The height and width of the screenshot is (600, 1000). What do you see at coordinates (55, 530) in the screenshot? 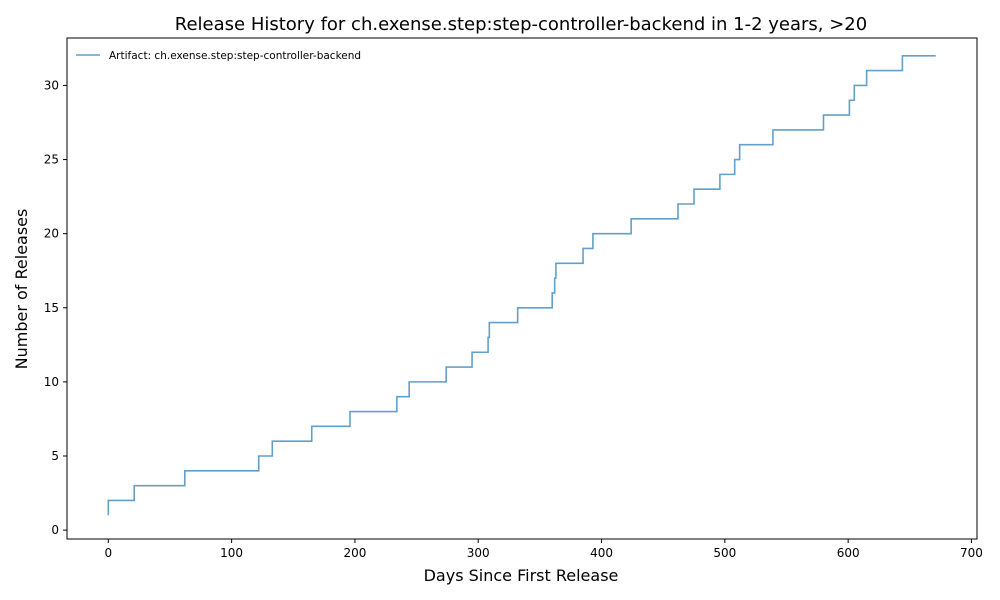
I see `y-tick-label: 0` at bounding box center [55, 530].